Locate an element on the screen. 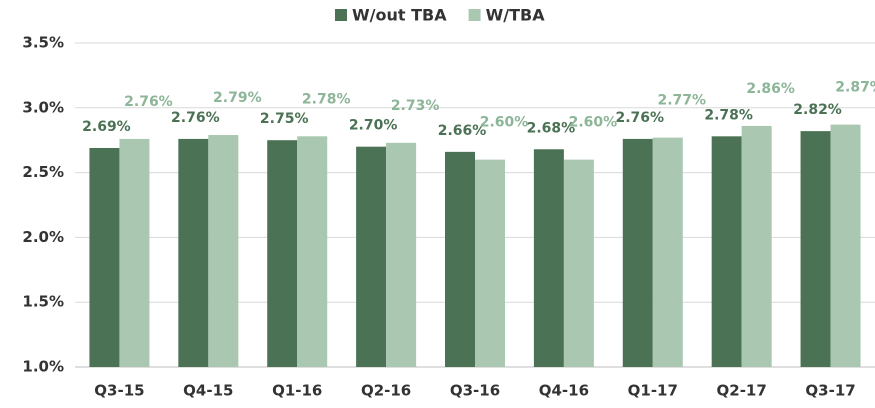  x-tick-label: Q4-16 is located at coordinates (564, 391).